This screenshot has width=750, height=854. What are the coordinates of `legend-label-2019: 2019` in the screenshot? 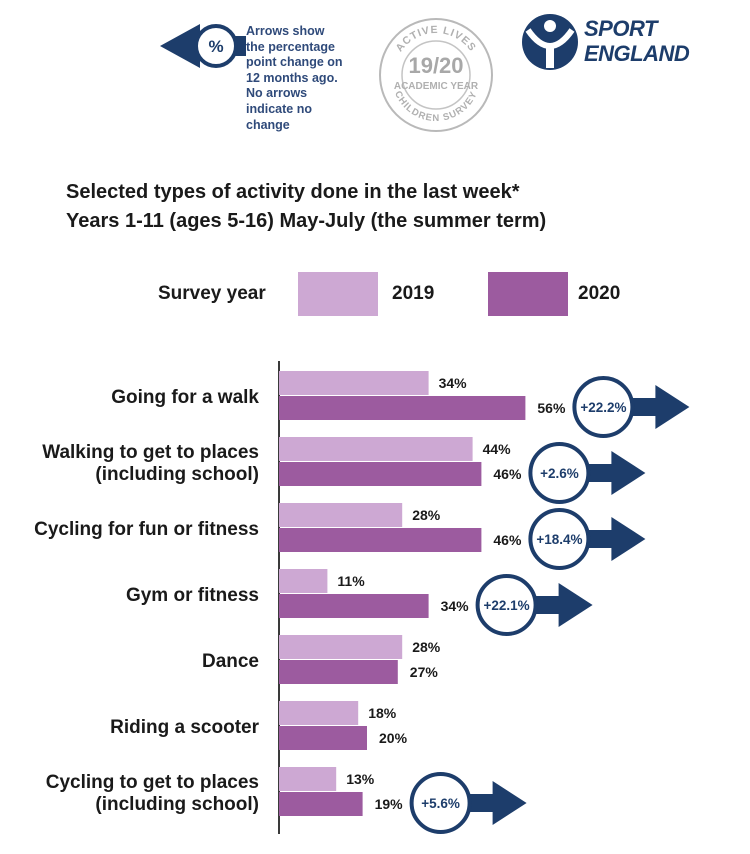 It's located at (413, 293).